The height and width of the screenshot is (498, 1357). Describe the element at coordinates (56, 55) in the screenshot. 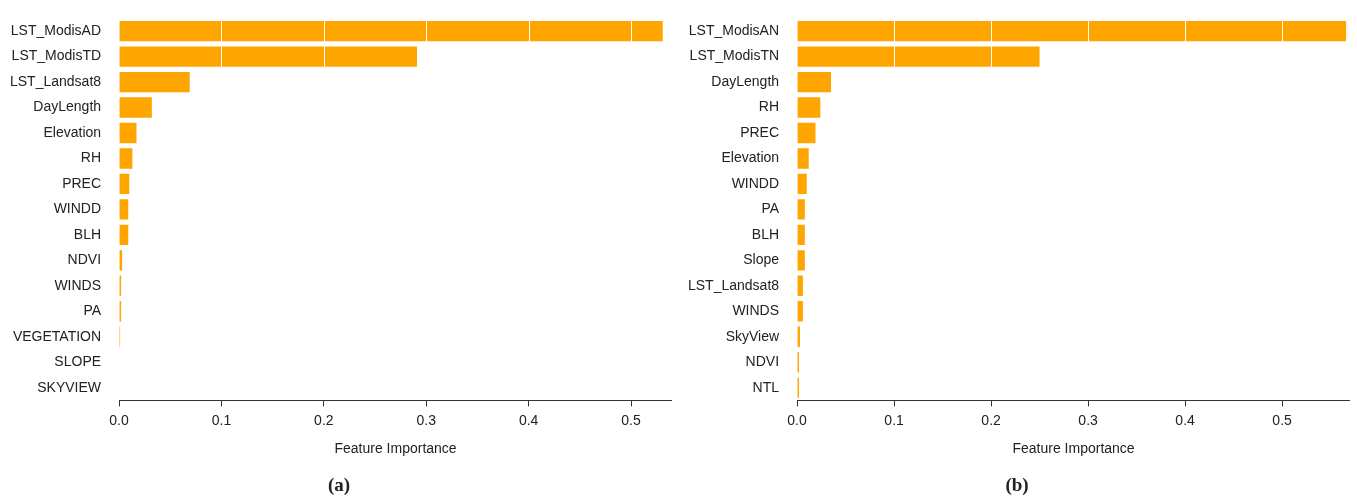

I see `y-tick-label: LST_ModisTD` at that location.